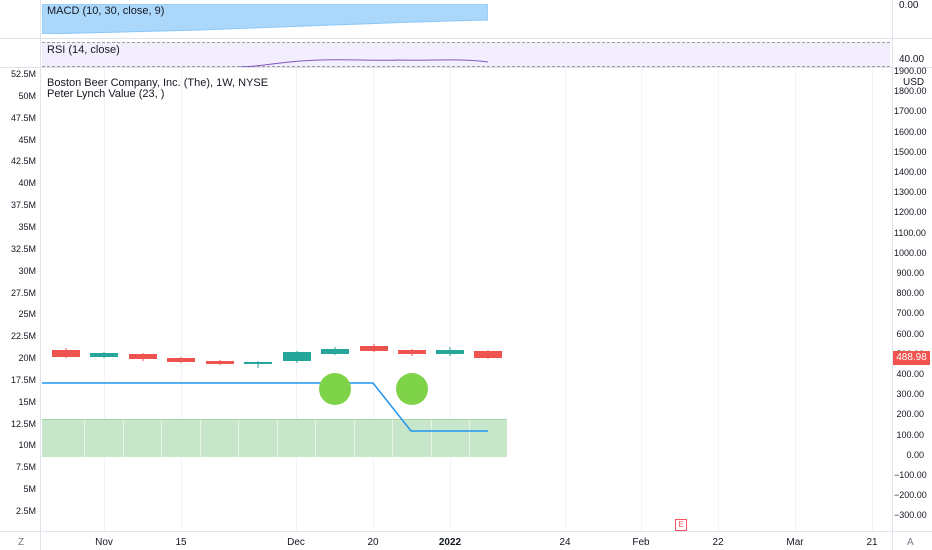  I want to click on left-axis-label: 12.5M, so click(23, 423).